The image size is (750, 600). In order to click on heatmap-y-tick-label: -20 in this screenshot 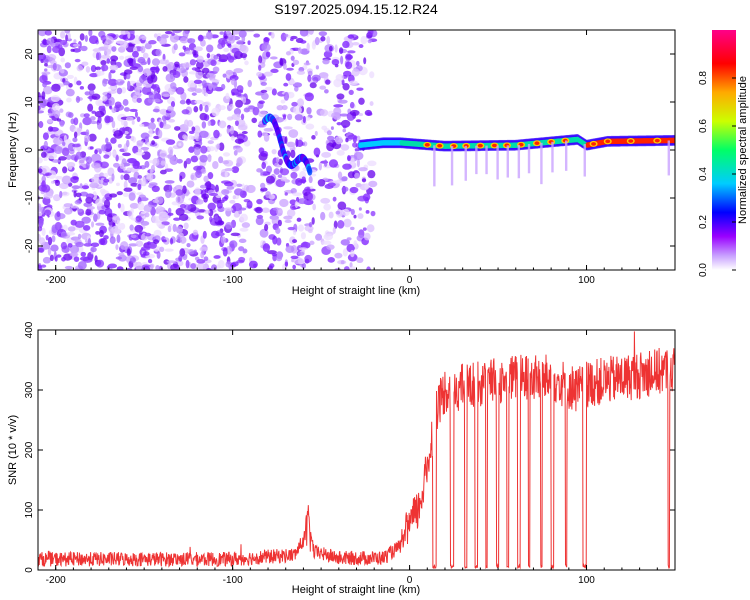, I will do `click(29, 245)`.